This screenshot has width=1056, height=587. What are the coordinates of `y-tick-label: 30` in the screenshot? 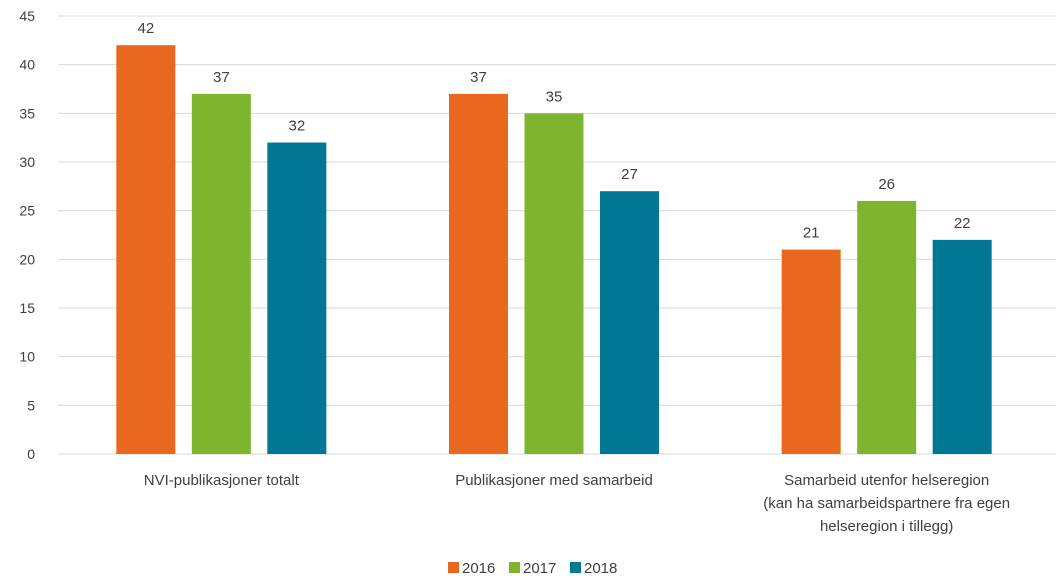 It's located at (27, 162).